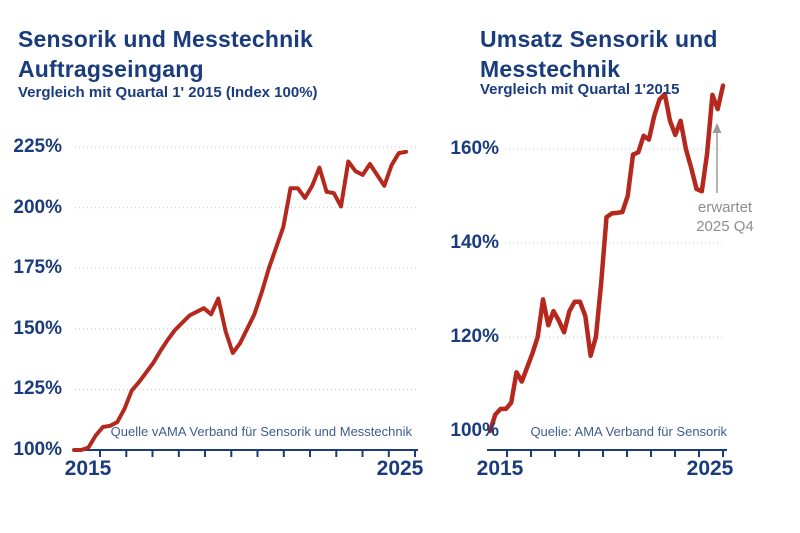 The image size is (800, 533). I want to click on chart-title-line2: Messtechnik, so click(550, 69).